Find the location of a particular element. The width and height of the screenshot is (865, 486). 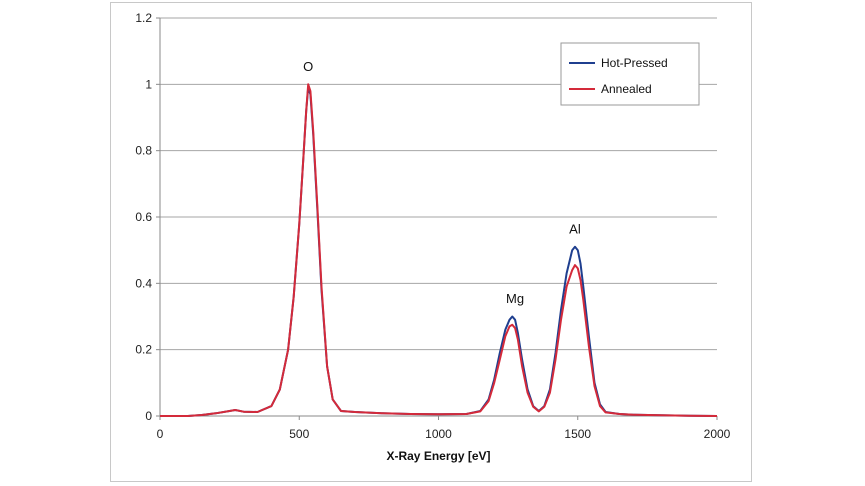

x-tick-label: 1500 is located at coordinates (577, 434).